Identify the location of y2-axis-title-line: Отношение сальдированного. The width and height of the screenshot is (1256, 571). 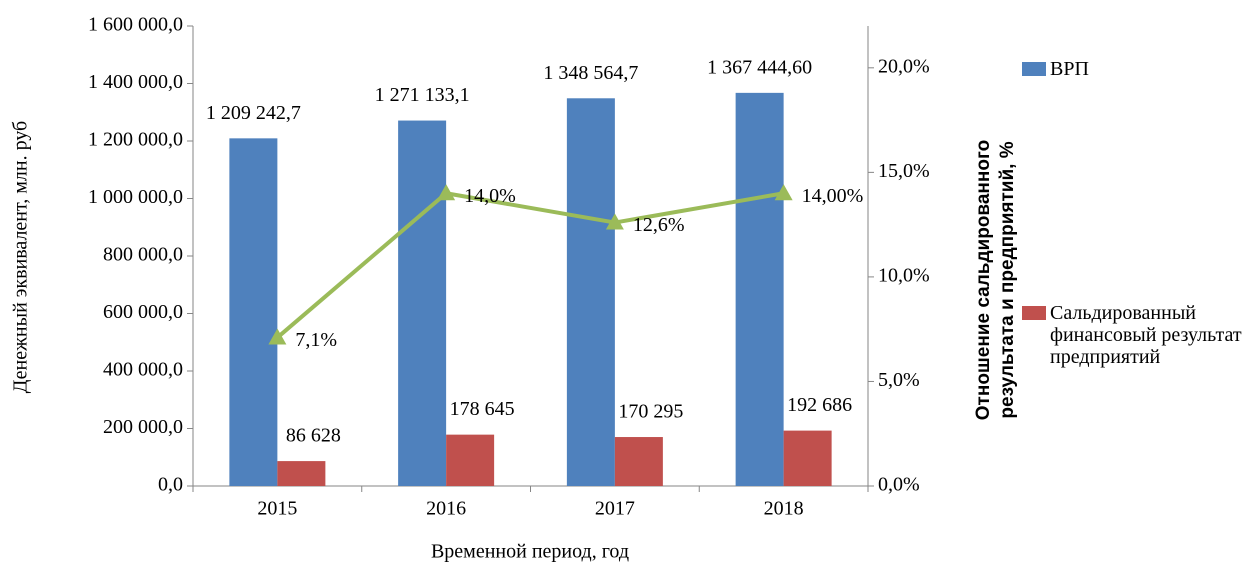
(983, 280).